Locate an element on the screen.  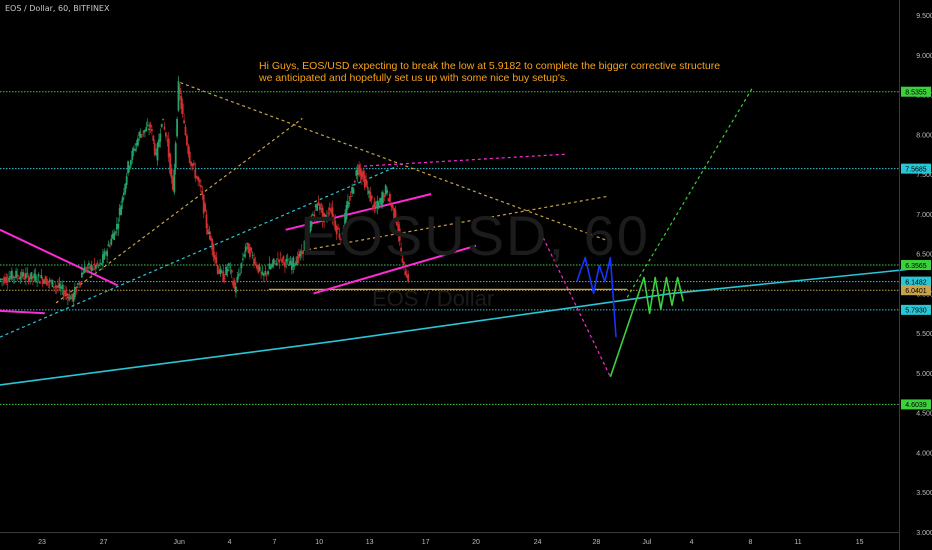
price-tick-label: 6.5000 is located at coordinates (924, 255).